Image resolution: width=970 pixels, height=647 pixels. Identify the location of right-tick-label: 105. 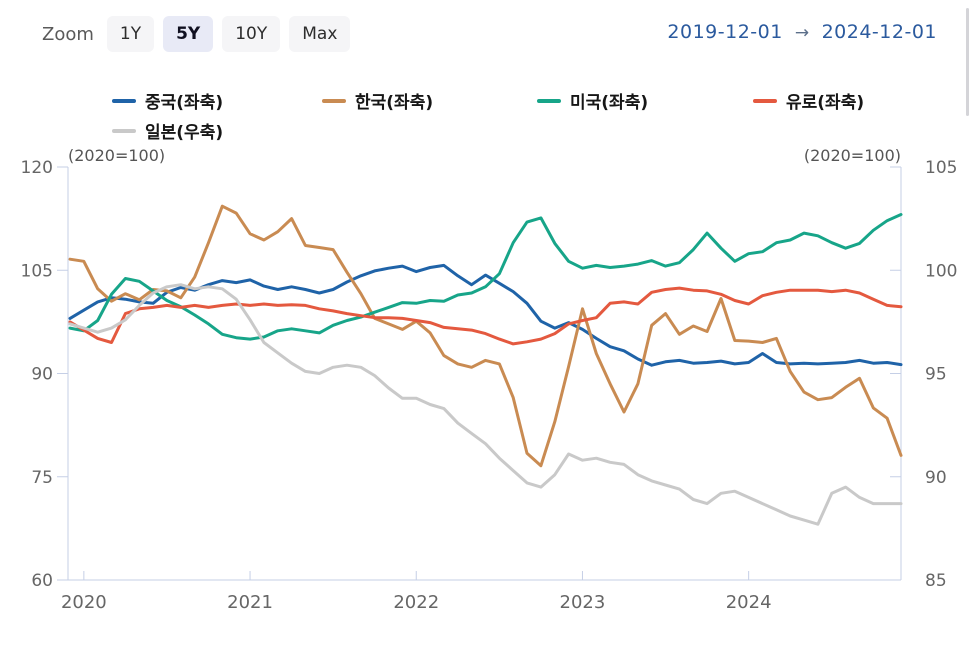
(941, 168).